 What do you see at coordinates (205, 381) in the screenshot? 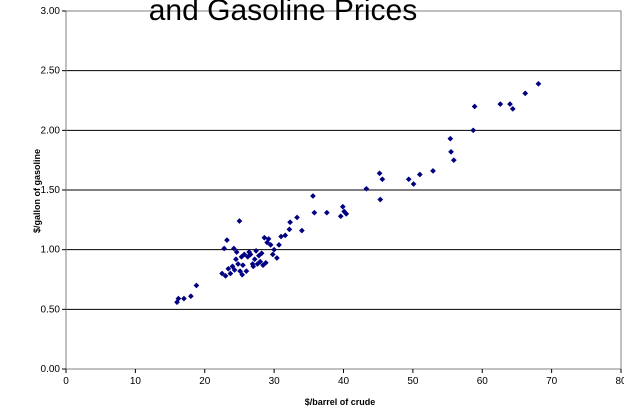
I see `x-tick-label: 20` at bounding box center [205, 381].